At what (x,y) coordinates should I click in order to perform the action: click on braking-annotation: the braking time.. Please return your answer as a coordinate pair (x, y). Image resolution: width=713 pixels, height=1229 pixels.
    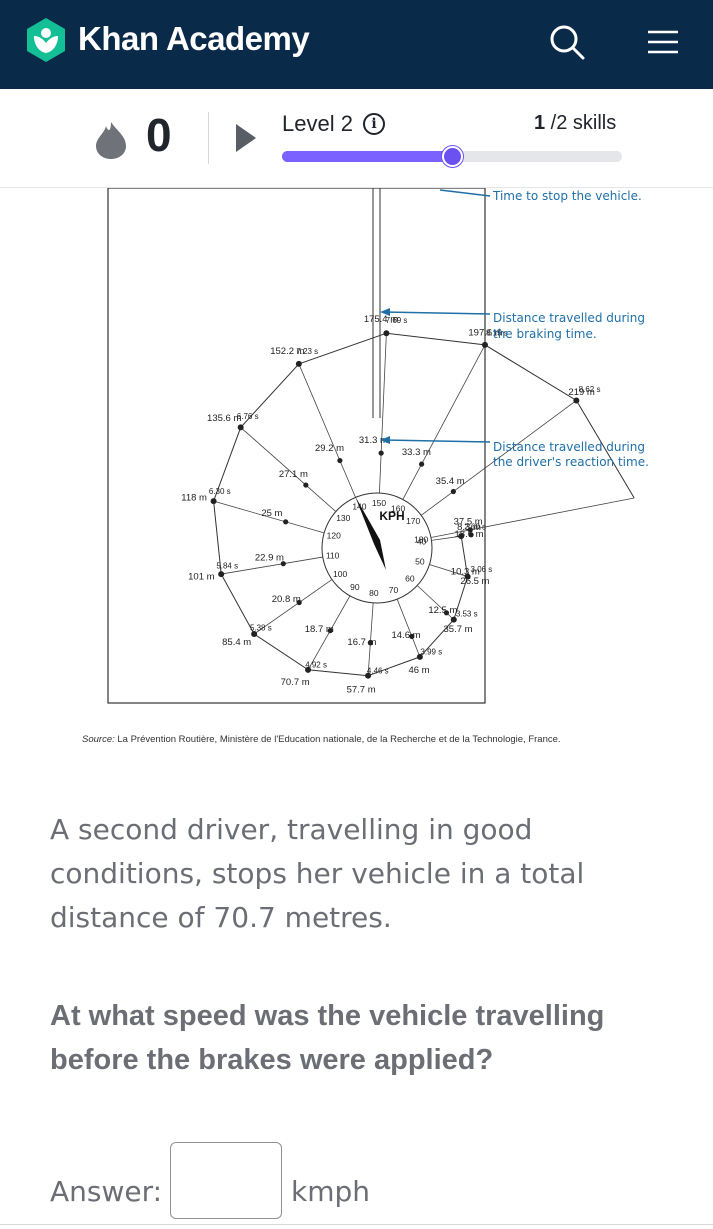
    Looking at the image, I should click on (545, 334).